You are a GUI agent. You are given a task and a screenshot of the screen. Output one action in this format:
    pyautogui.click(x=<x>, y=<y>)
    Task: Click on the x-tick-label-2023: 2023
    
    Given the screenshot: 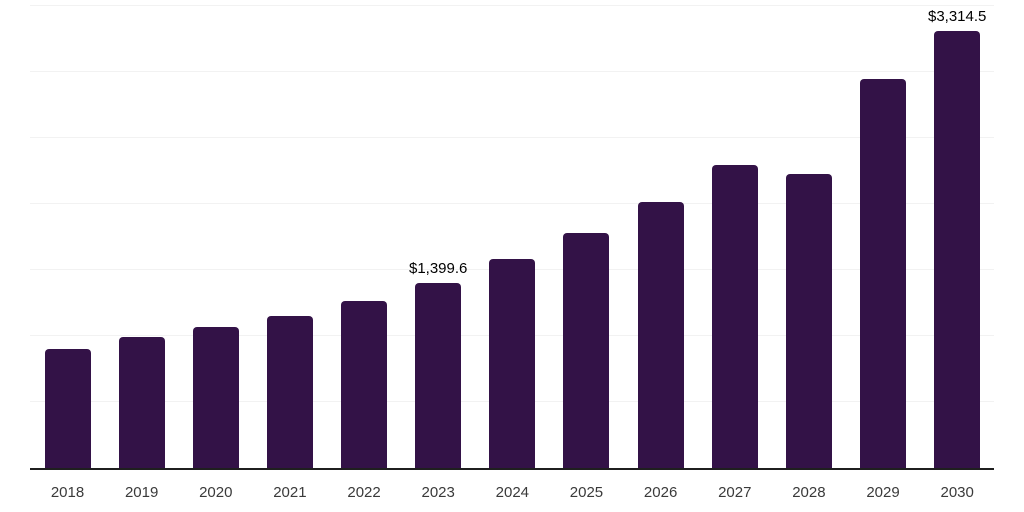 What is the action you would take?
    pyautogui.click(x=438, y=492)
    